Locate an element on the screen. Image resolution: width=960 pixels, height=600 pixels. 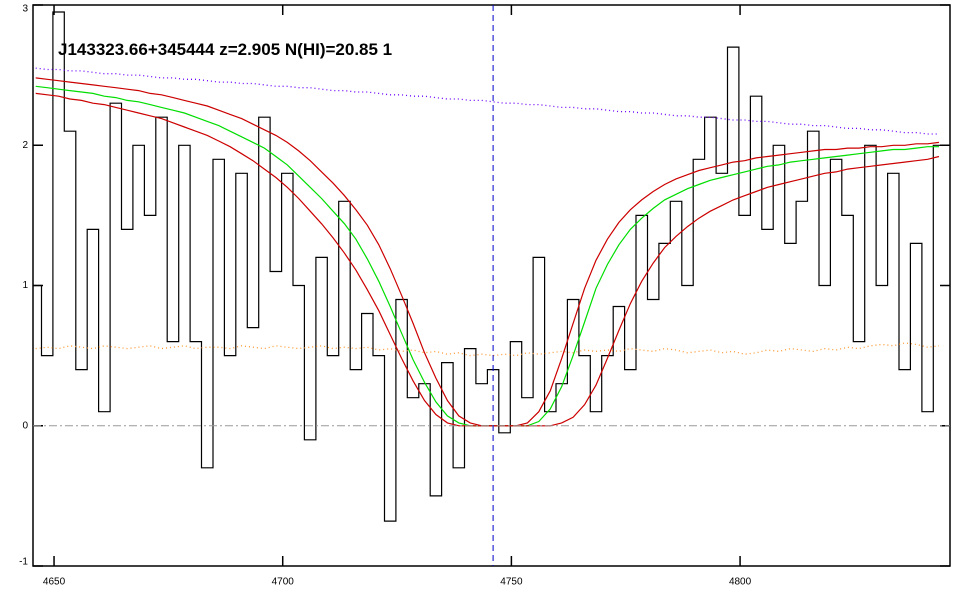
x-tick-label: 4650 is located at coordinates (54, 582).